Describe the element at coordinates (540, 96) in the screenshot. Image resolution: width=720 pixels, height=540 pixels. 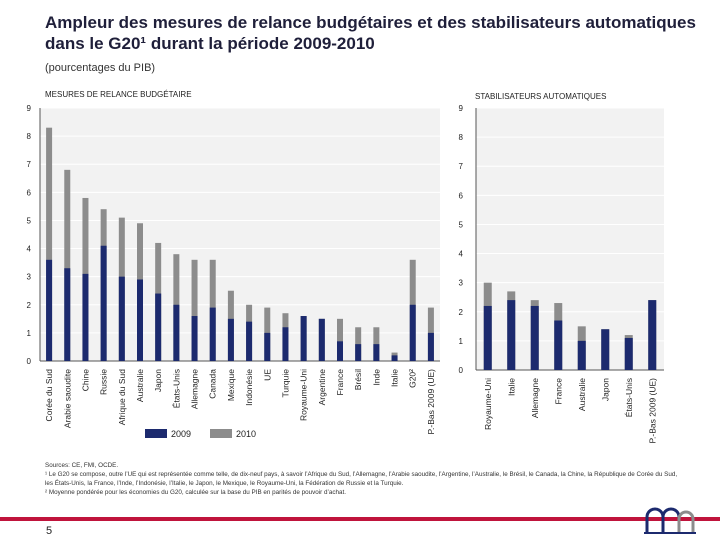
I see `right-chart-title: STABILISATEURS AUTOMATIQUES` at that location.